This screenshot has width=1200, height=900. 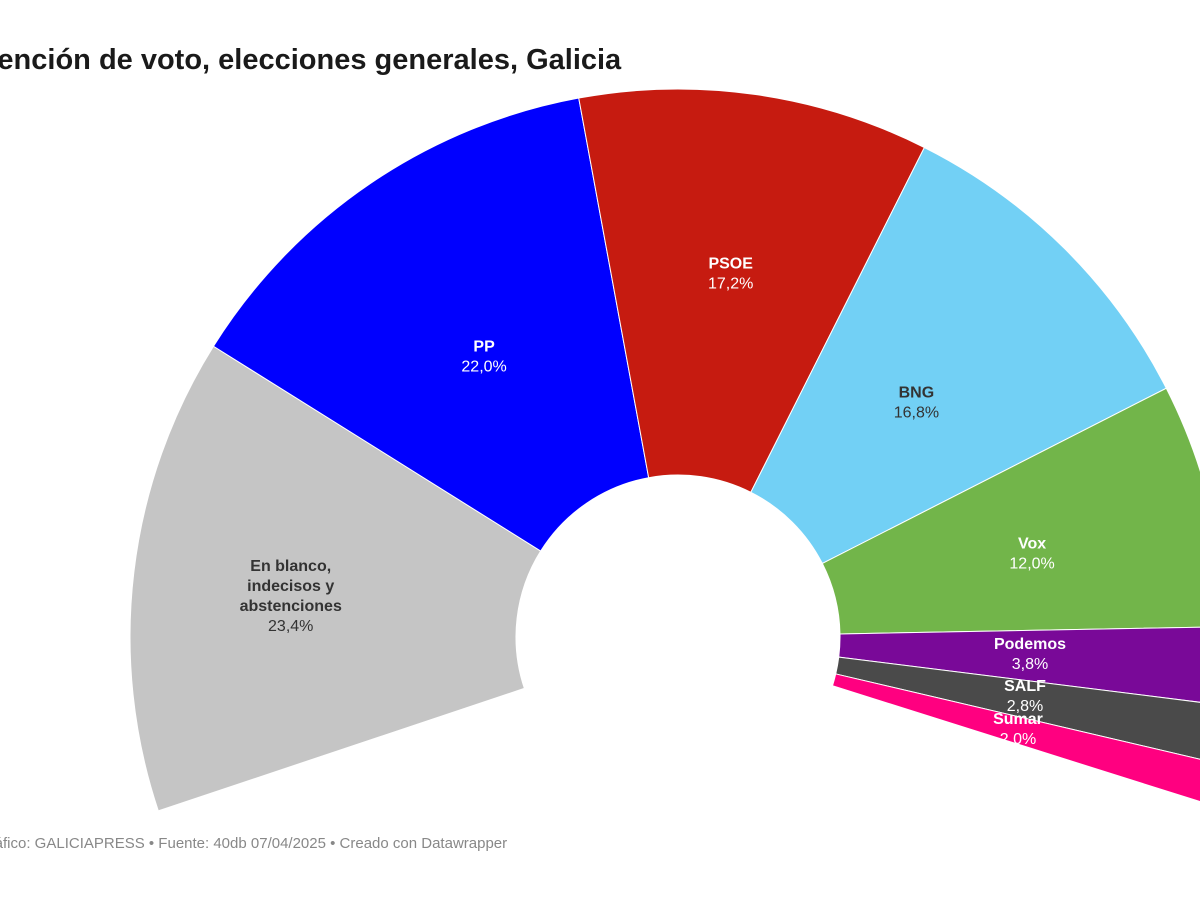 I want to click on slice-value: 22,0%, so click(x=483, y=367).